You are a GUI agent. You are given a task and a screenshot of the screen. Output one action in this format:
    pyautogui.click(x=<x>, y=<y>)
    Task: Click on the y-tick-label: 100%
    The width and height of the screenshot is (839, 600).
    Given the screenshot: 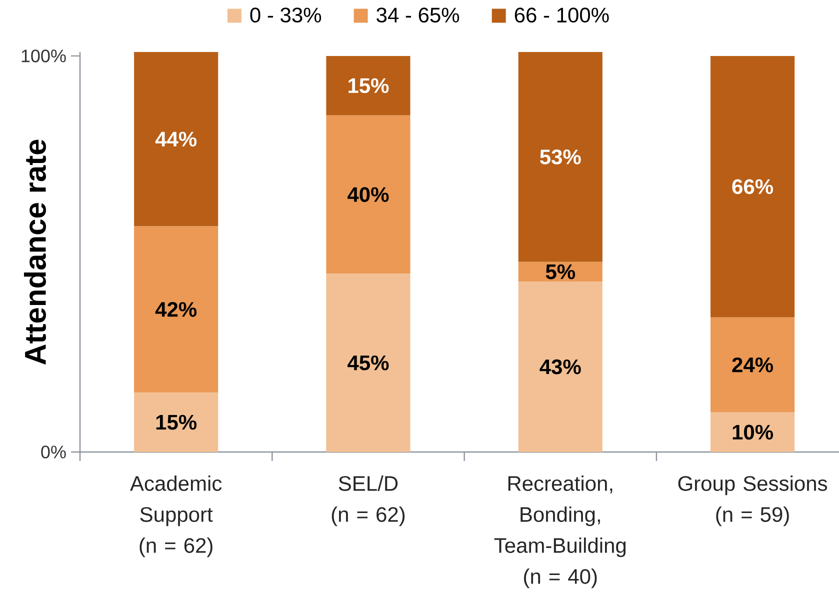 What is the action you would take?
    pyautogui.click(x=44, y=56)
    